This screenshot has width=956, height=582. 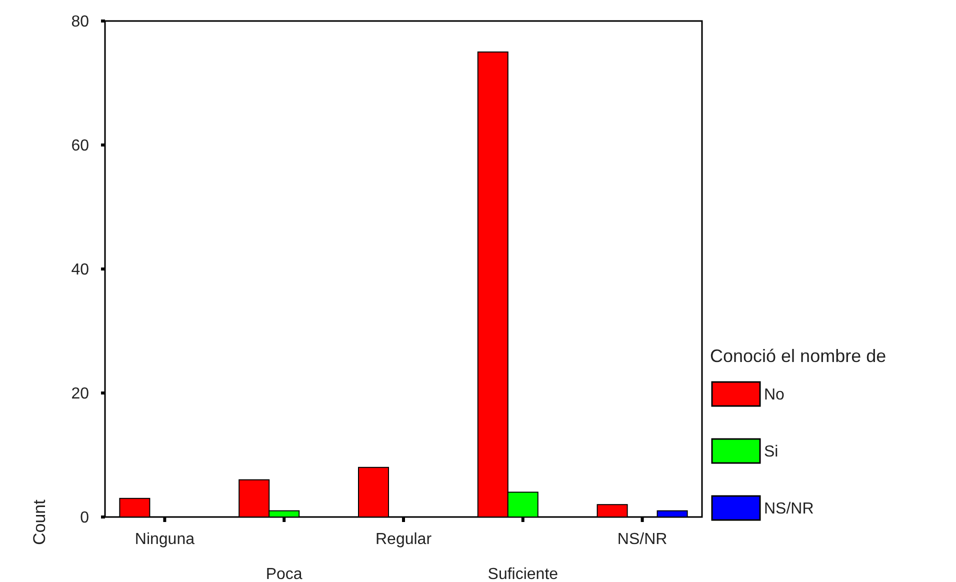 I want to click on legend-label: Si, so click(x=771, y=452).